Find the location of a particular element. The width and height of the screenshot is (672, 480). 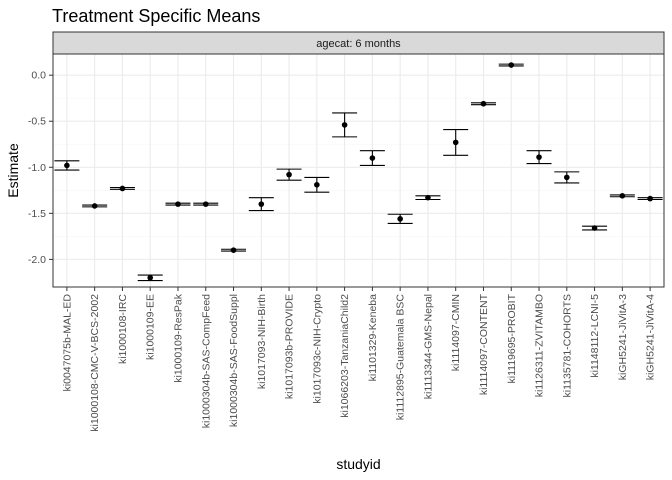

x-tick-label: kiGH5241-JiVitA-3 is located at coordinates (623, 337).